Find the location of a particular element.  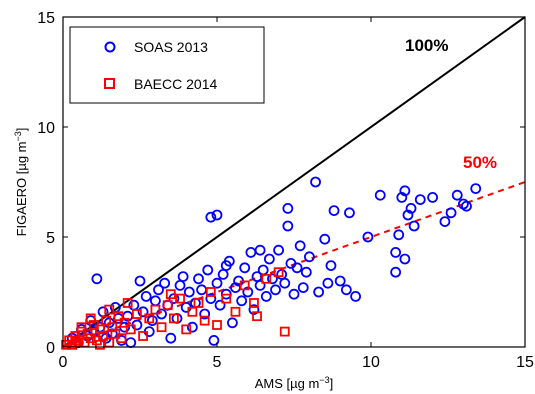

legend-box is located at coordinates (167, 65).